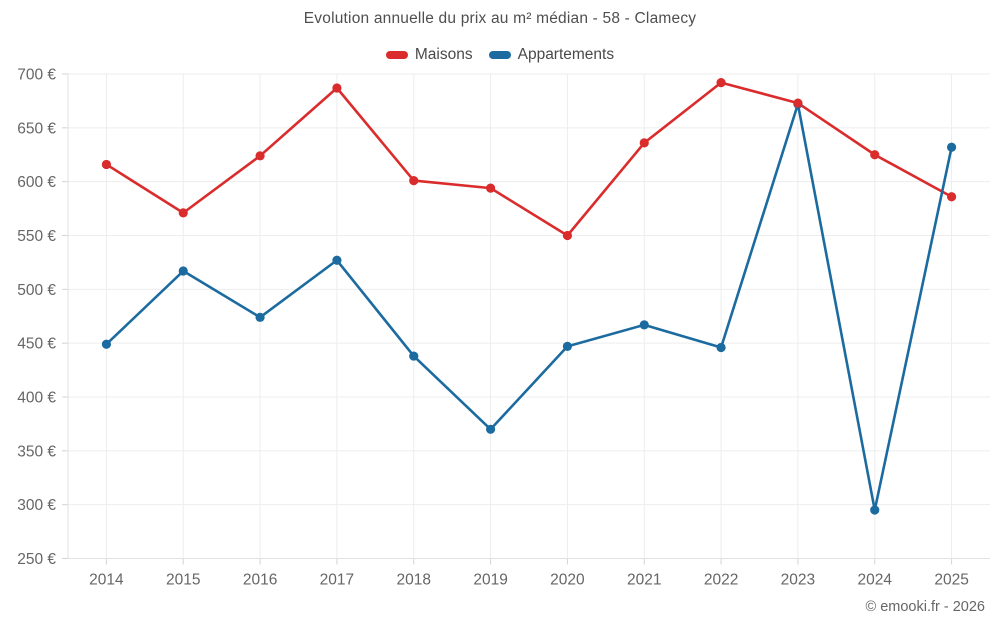 This screenshot has height=625, width=1000. Describe the element at coordinates (36, 398) in the screenshot. I see `y-axis-label: 400 €` at that location.